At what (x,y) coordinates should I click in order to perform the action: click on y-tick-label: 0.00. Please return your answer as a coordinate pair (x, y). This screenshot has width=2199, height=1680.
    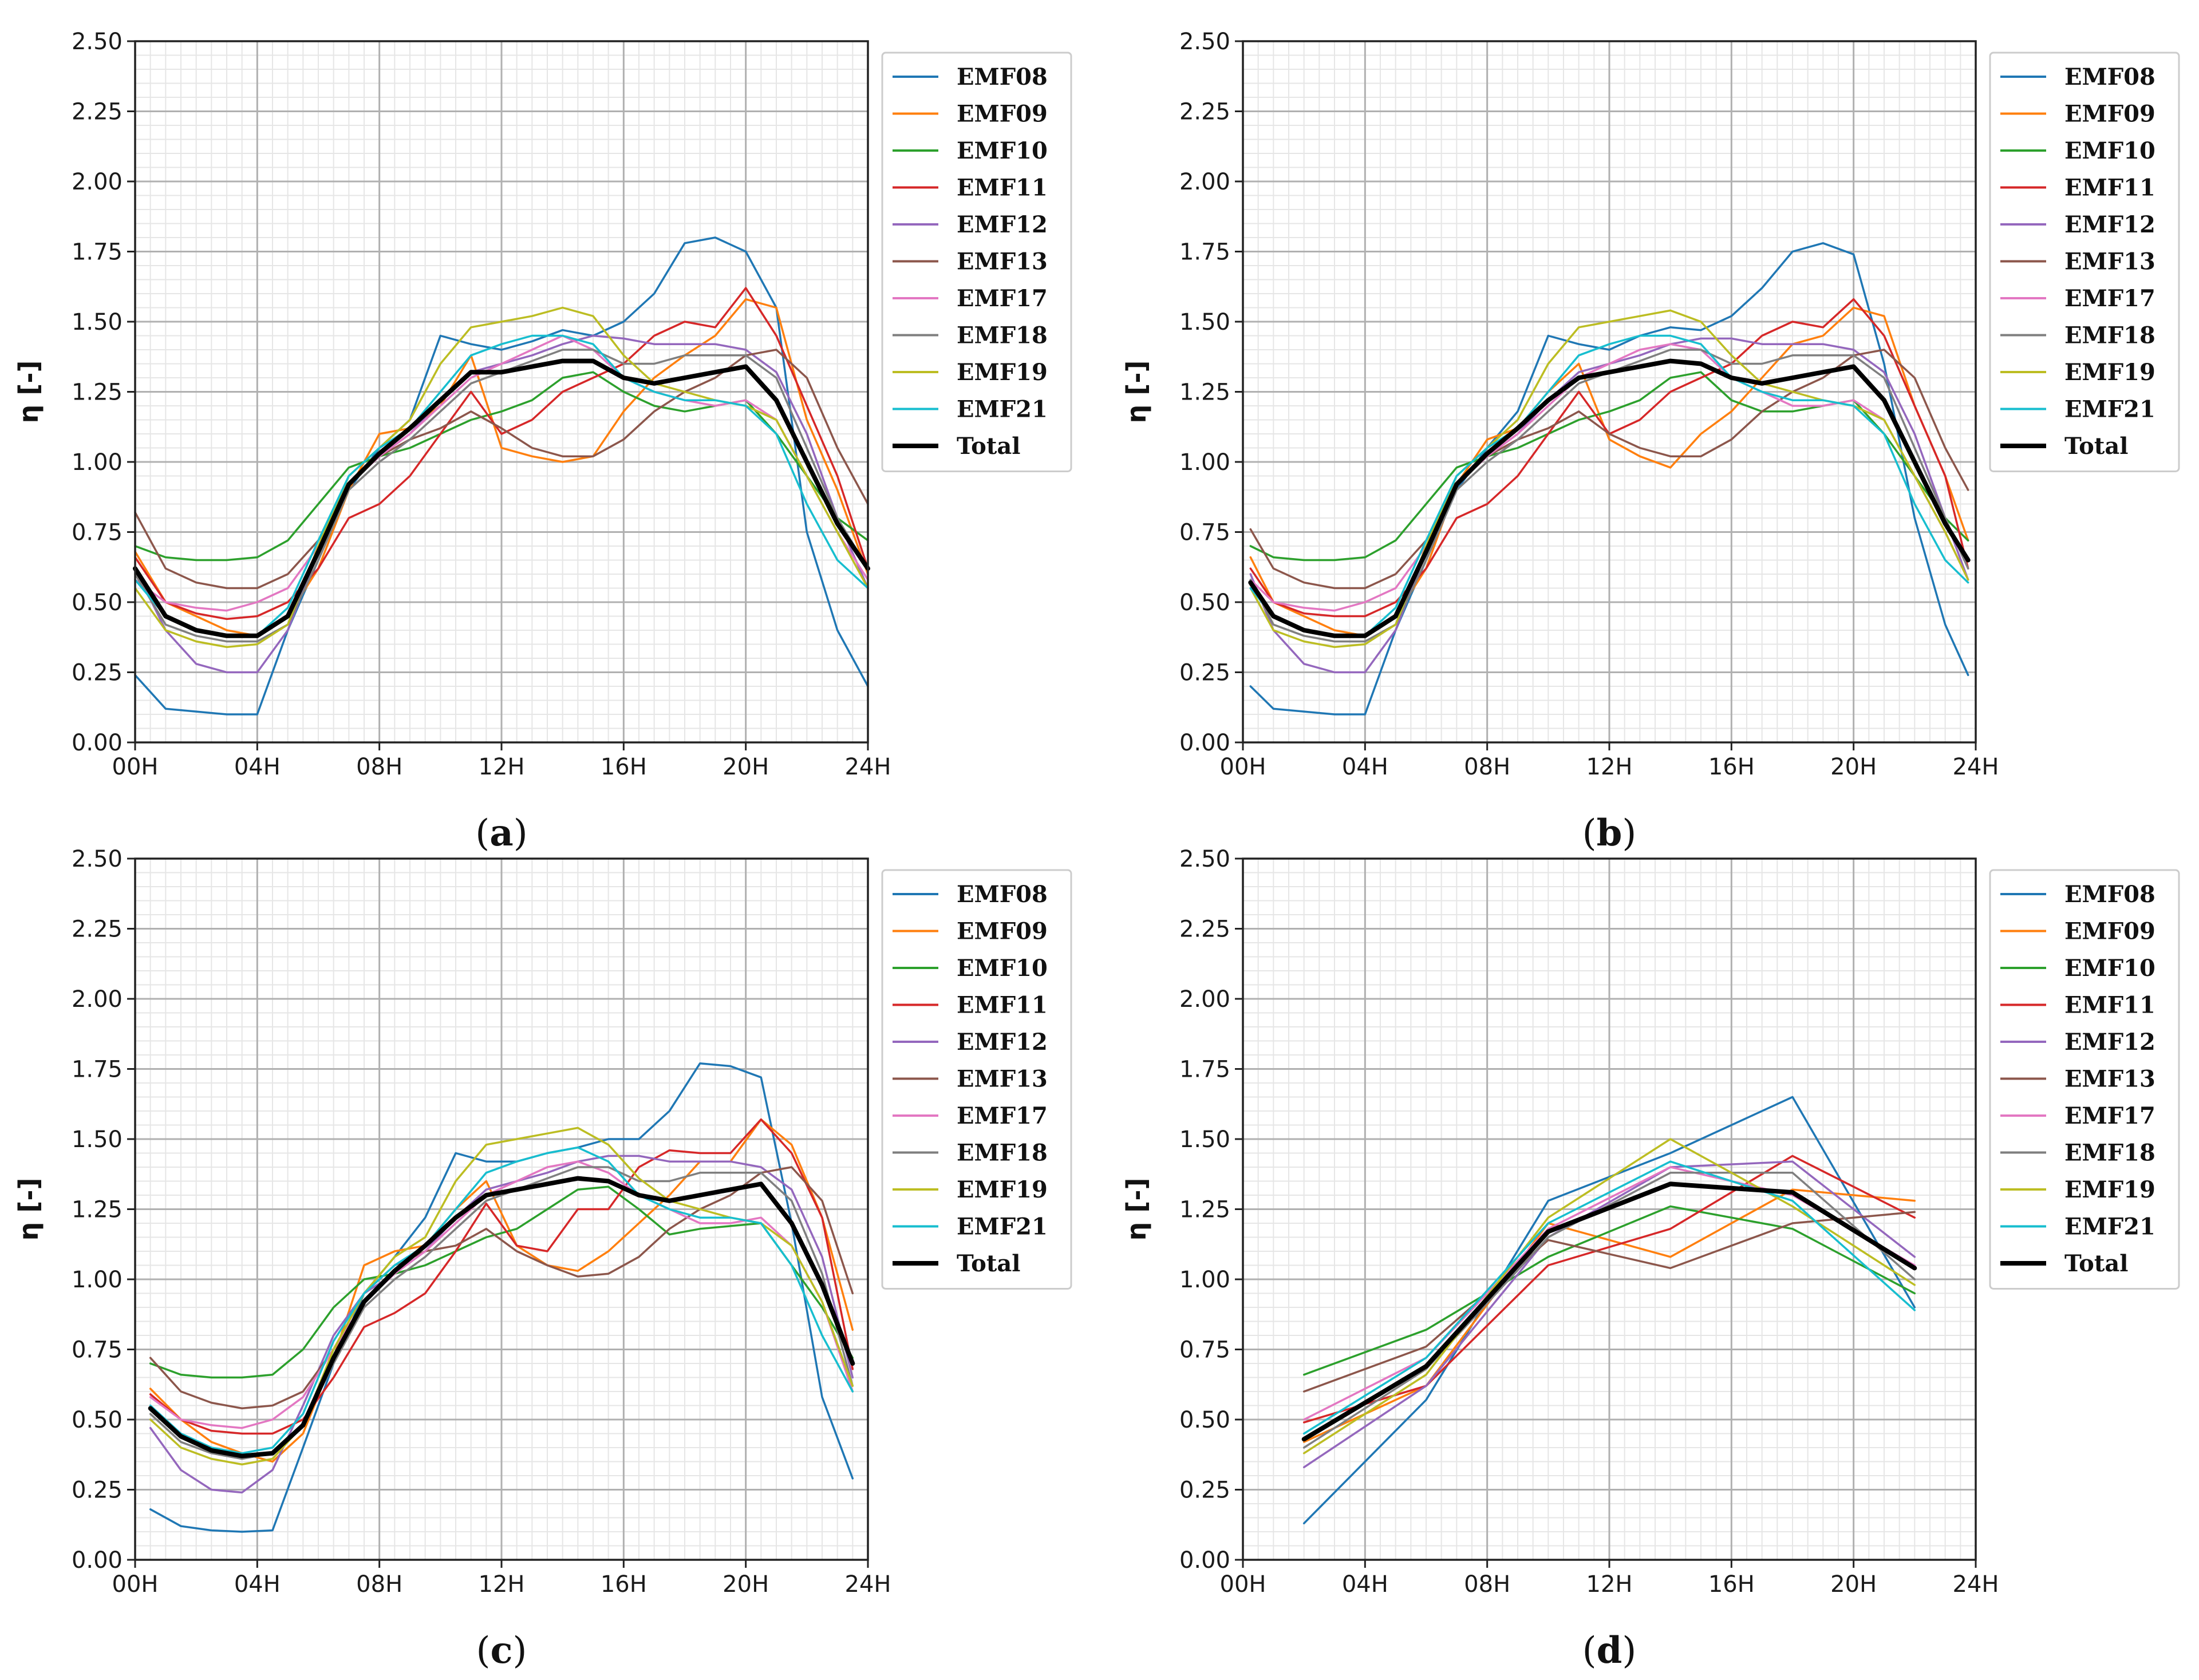
    Looking at the image, I should click on (97, 1560).